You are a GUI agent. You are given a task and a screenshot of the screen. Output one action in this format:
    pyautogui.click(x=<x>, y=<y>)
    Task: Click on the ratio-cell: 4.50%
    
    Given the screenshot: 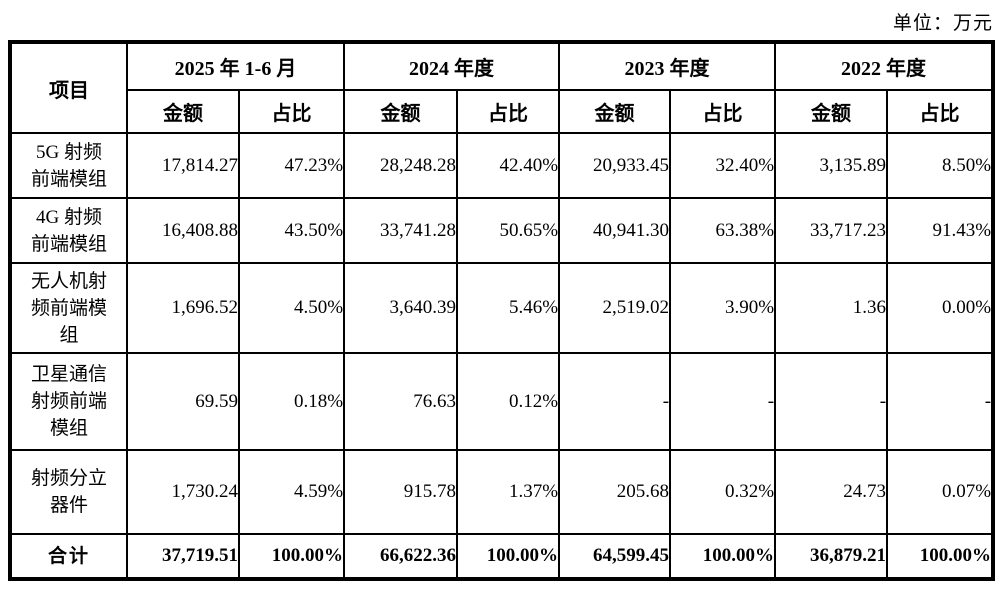 What is the action you would take?
    pyautogui.click(x=291, y=308)
    